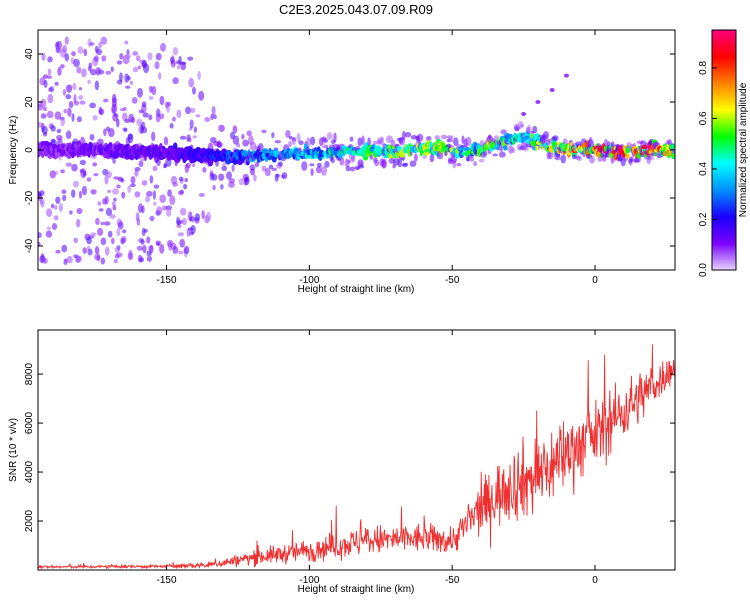 The image size is (750, 600). I want to click on spectrogram-x-label: Height of straight line (km), so click(356, 289).